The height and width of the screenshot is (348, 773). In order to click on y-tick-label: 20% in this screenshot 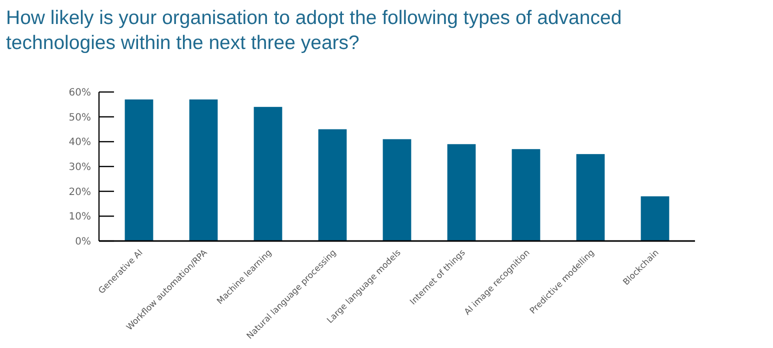, I will do `click(79, 192)`.